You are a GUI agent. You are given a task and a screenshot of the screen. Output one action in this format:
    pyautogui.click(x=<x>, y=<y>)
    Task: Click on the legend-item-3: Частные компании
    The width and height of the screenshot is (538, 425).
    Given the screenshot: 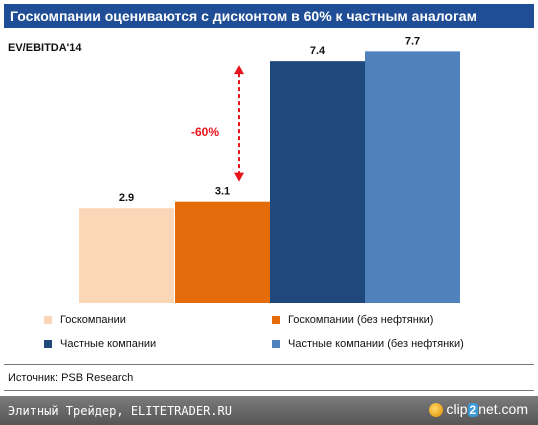 What is the action you would take?
    pyautogui.click(x=100, y=344)
    